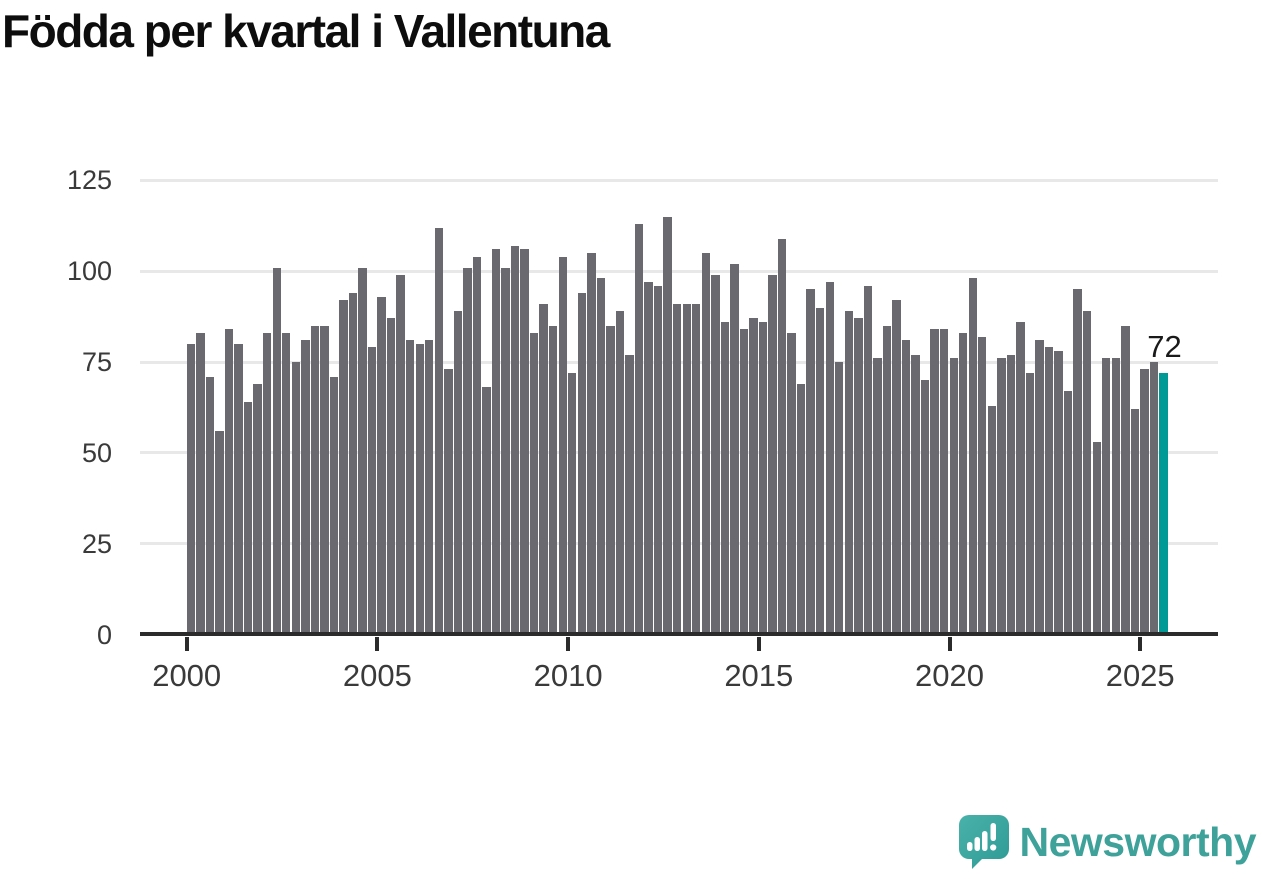 This screenshot has height=879, width=1262. Describe the element at coordinates (992, 847) in the screenshot. I see `exclamation-dot` at that location.